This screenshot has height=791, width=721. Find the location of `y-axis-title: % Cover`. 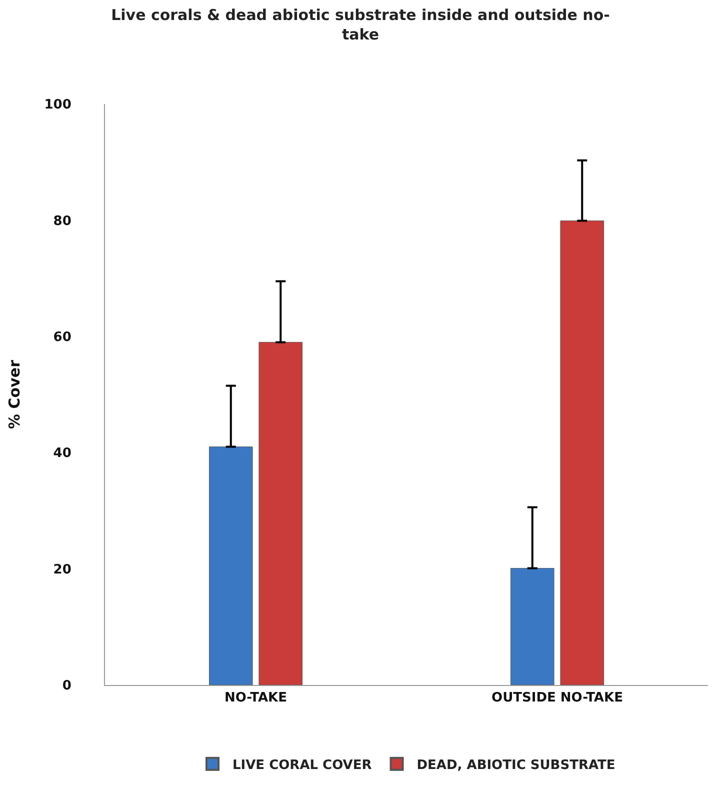

y-axis-title: % Cover is located at coordinates (15, 394).